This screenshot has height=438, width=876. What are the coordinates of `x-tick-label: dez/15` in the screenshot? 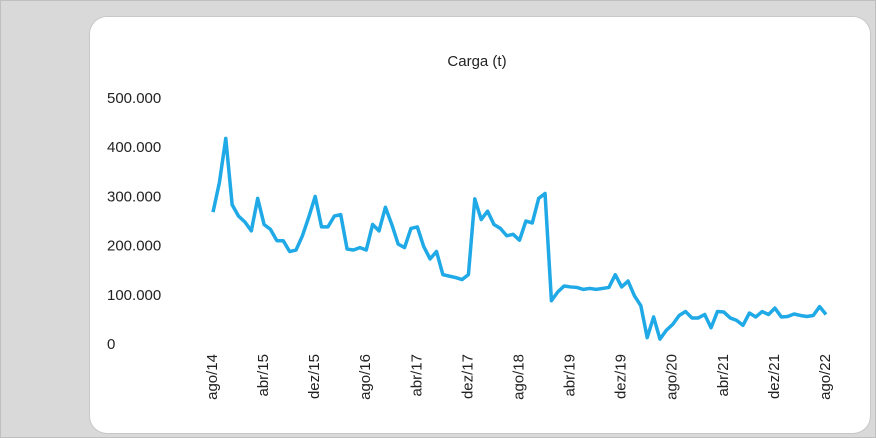 It's located at (314, 376).